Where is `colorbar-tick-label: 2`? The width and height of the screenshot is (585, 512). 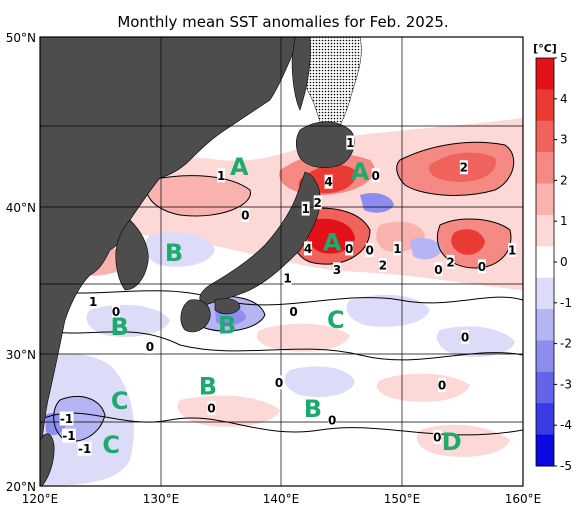
colorbar-tick-label: 2 is located at coordinates (564, 180).